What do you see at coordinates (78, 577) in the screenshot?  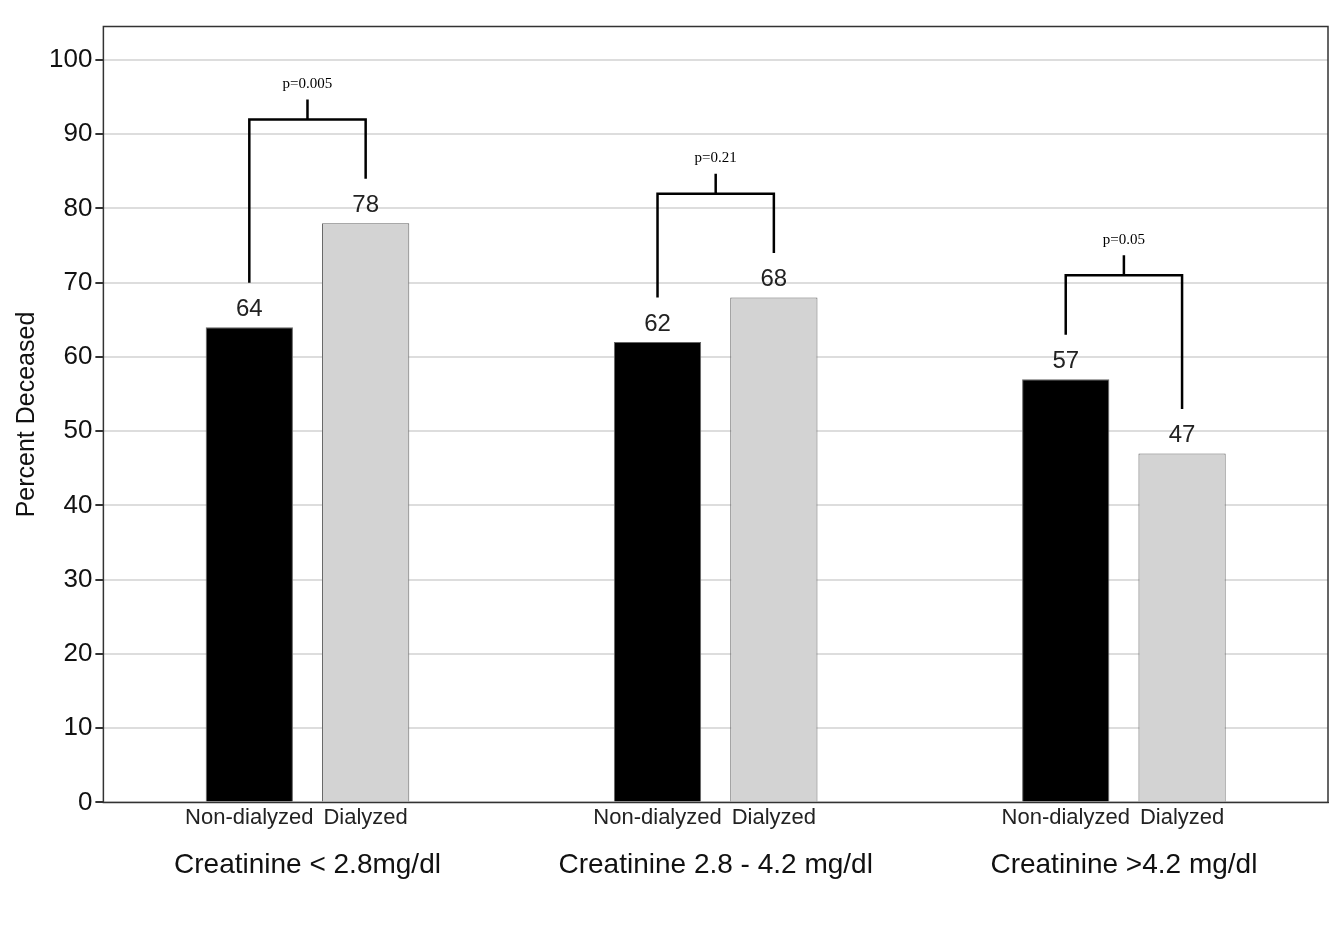 I see `y-tick-label: 30` at bounding box center [78, 577].